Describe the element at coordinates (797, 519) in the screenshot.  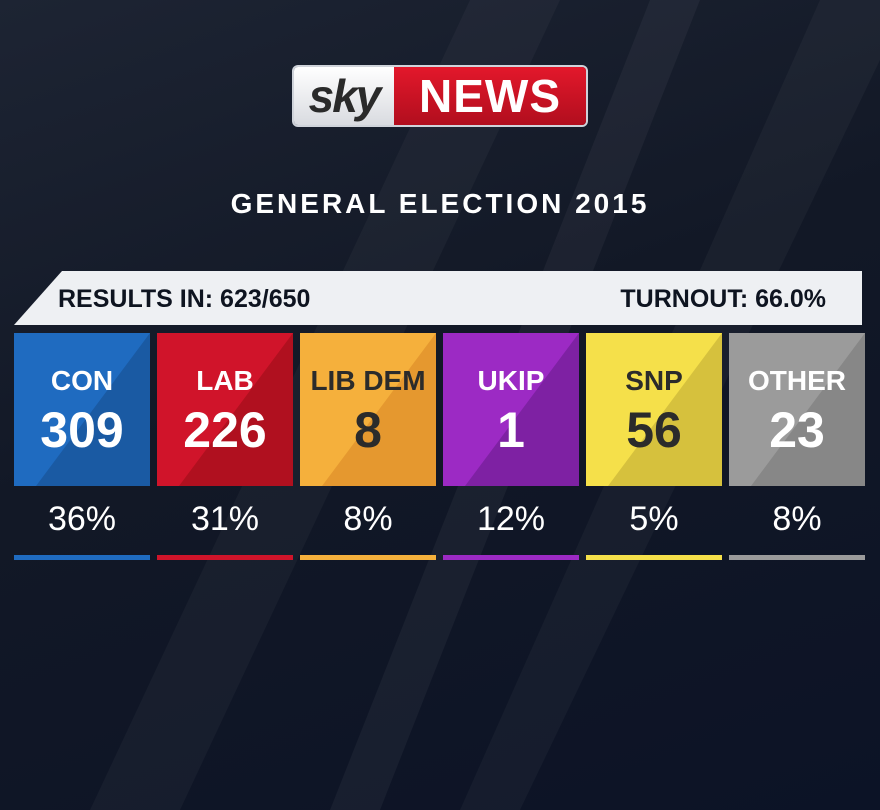
I see `party-vote-share-other: 8%` at that location.